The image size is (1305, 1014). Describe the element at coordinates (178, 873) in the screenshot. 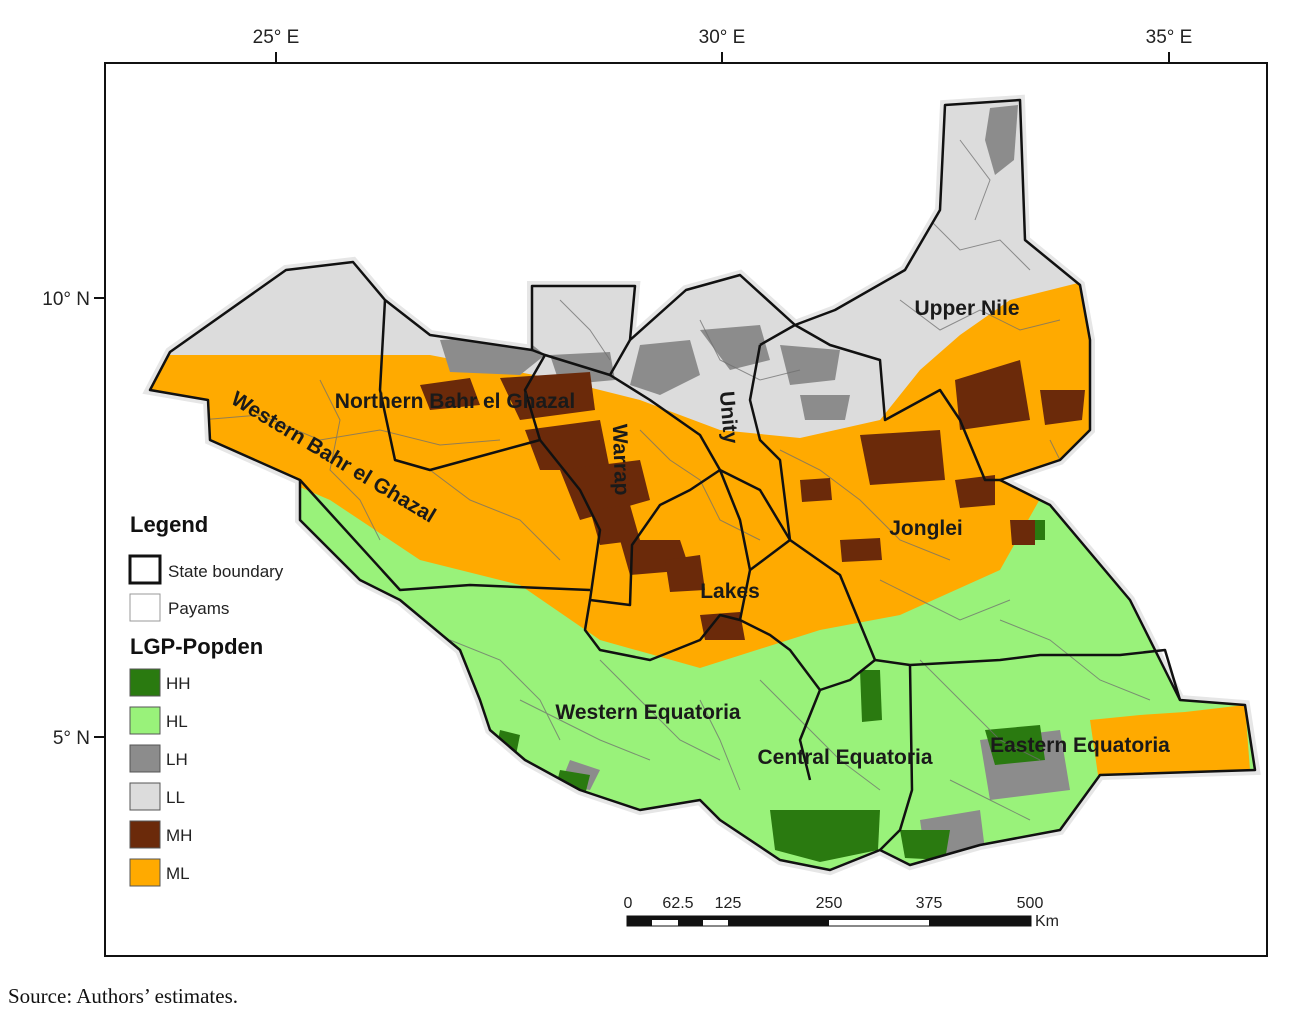

I see `legend-label: ML` at that location.